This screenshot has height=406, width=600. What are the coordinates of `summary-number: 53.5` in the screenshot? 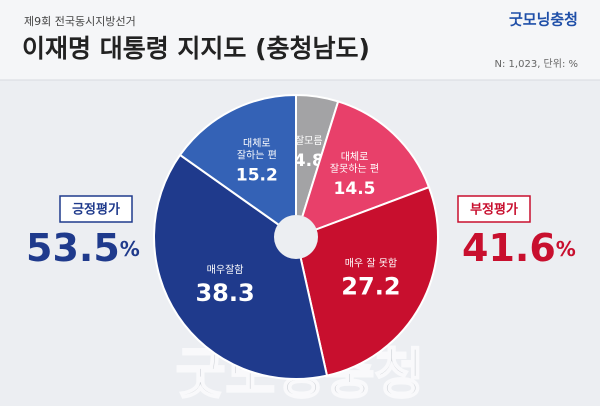 It's located at (73, 248).